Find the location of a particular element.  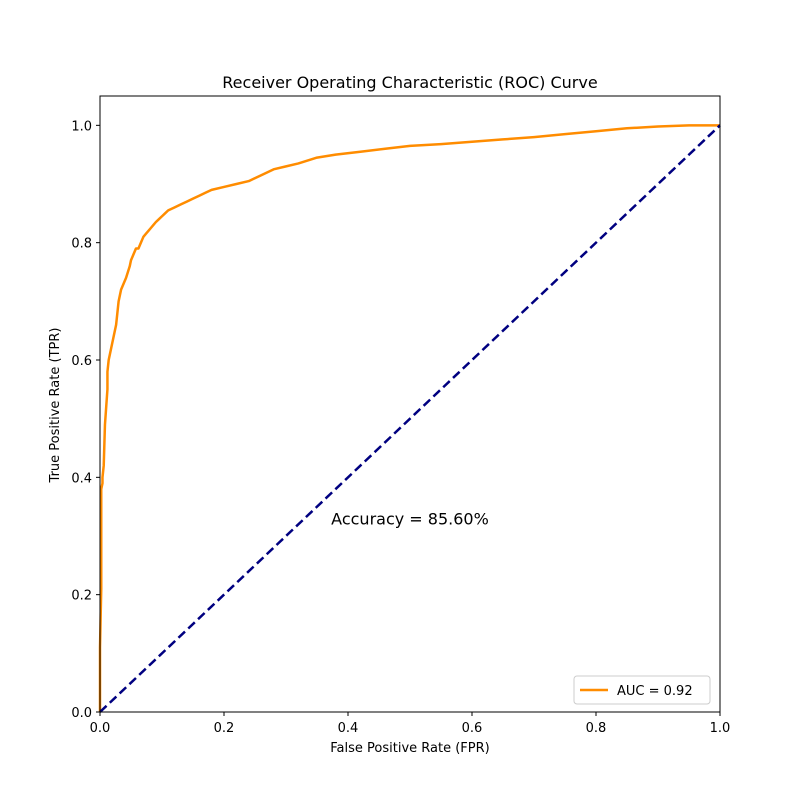

x-tick-label: 0.2 is located at coordinates (224, 728).